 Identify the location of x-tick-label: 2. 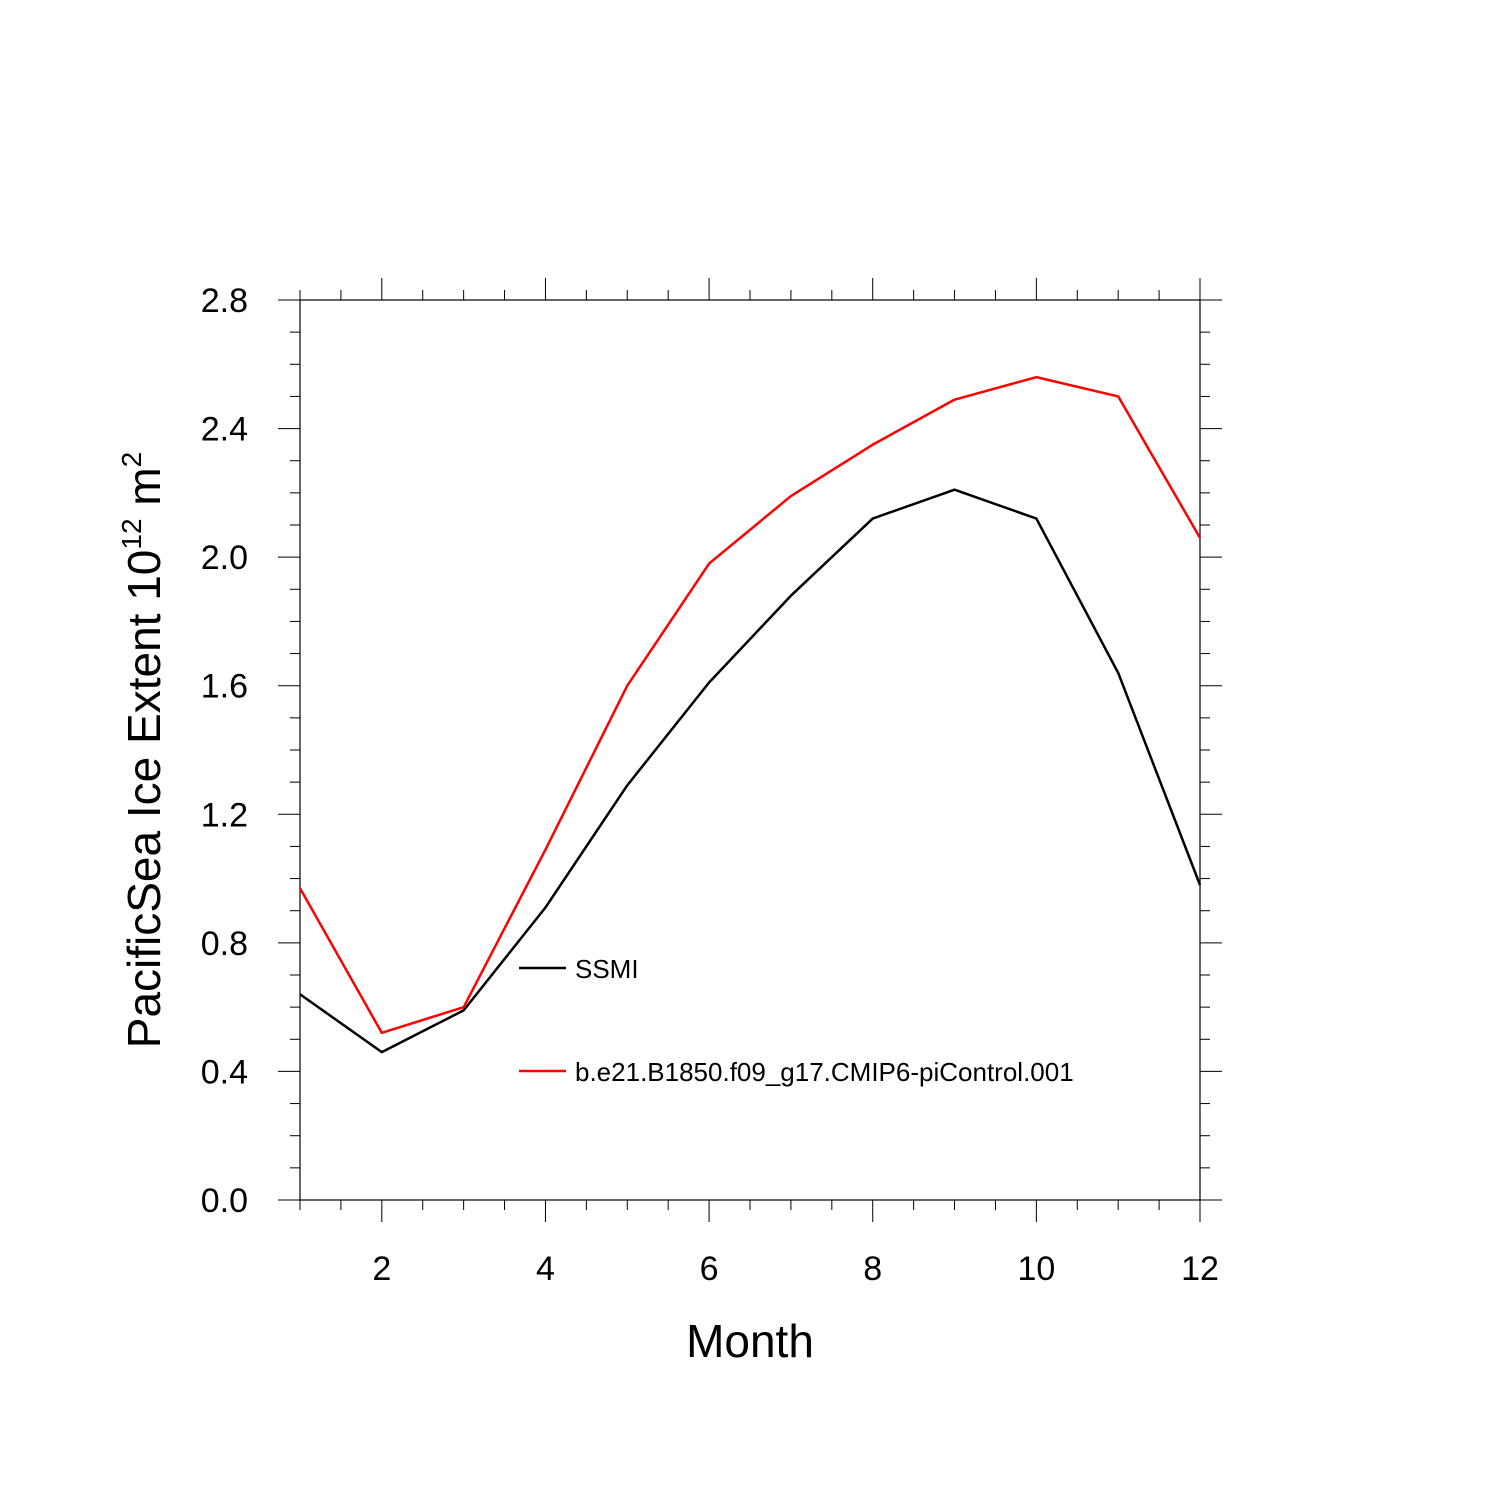
(381, 1269).